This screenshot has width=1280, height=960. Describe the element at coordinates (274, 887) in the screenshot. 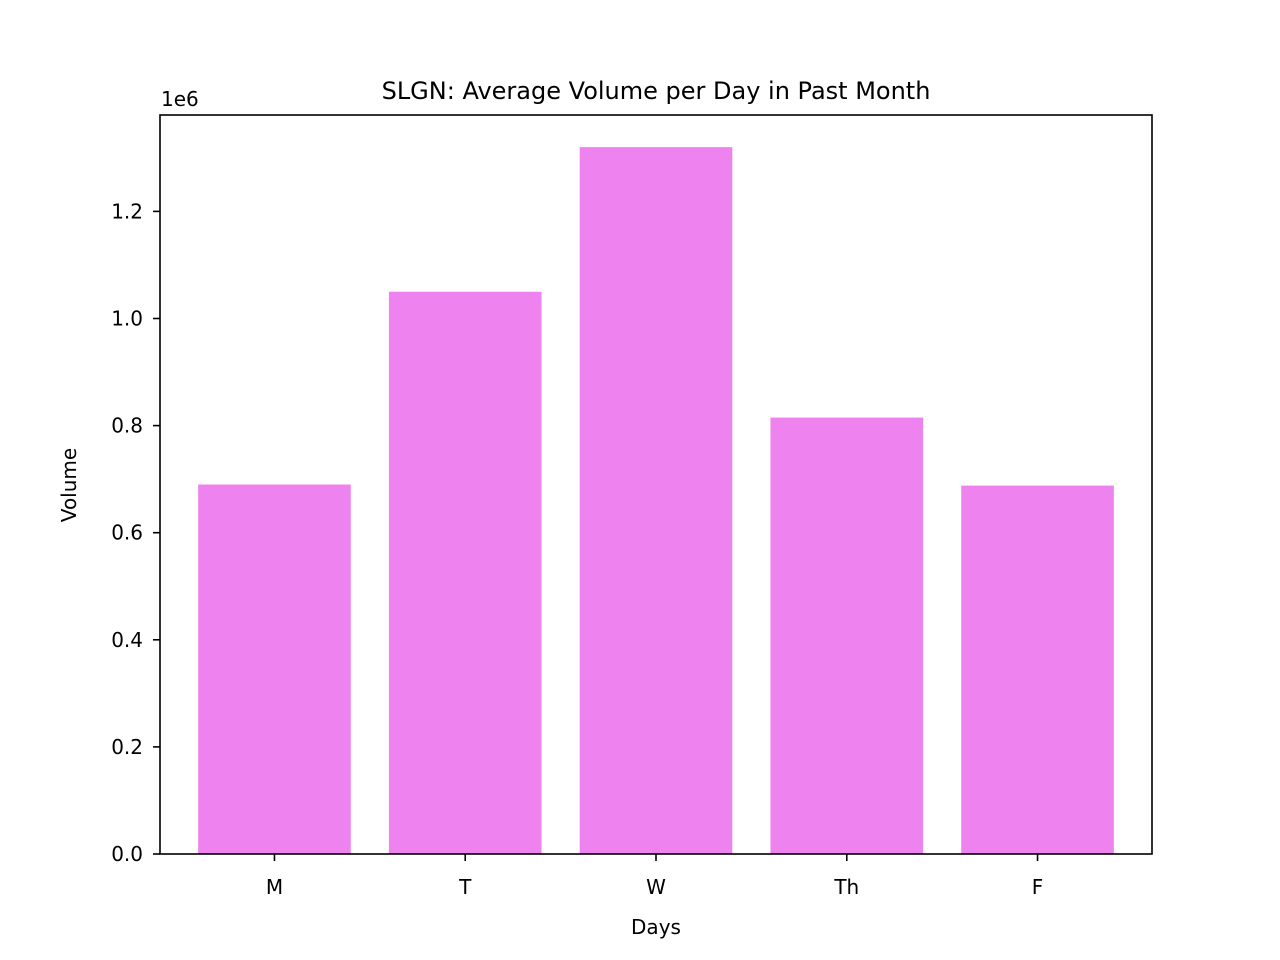

I see `x-tick-label: M` at that location.